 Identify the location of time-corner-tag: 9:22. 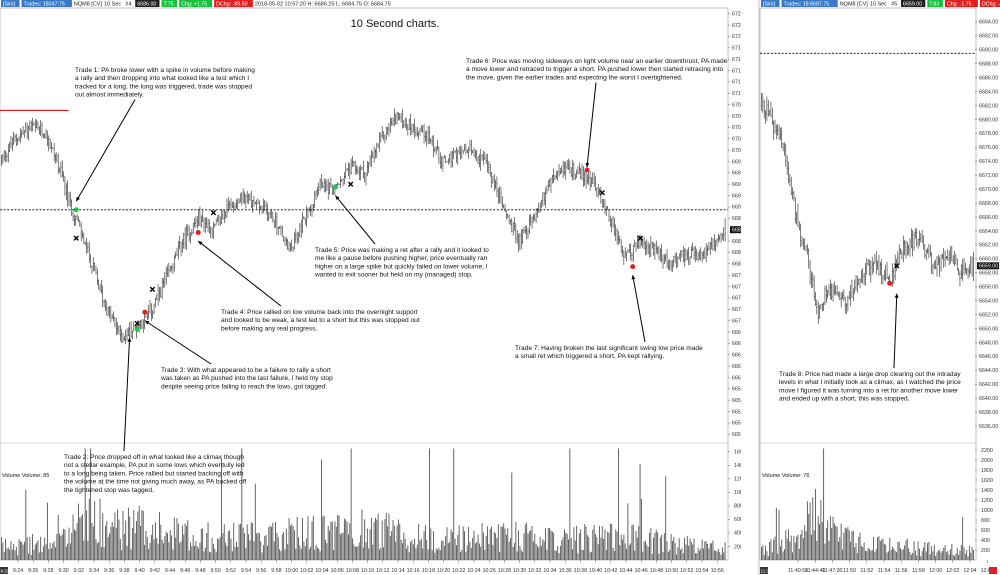
(5, 570).